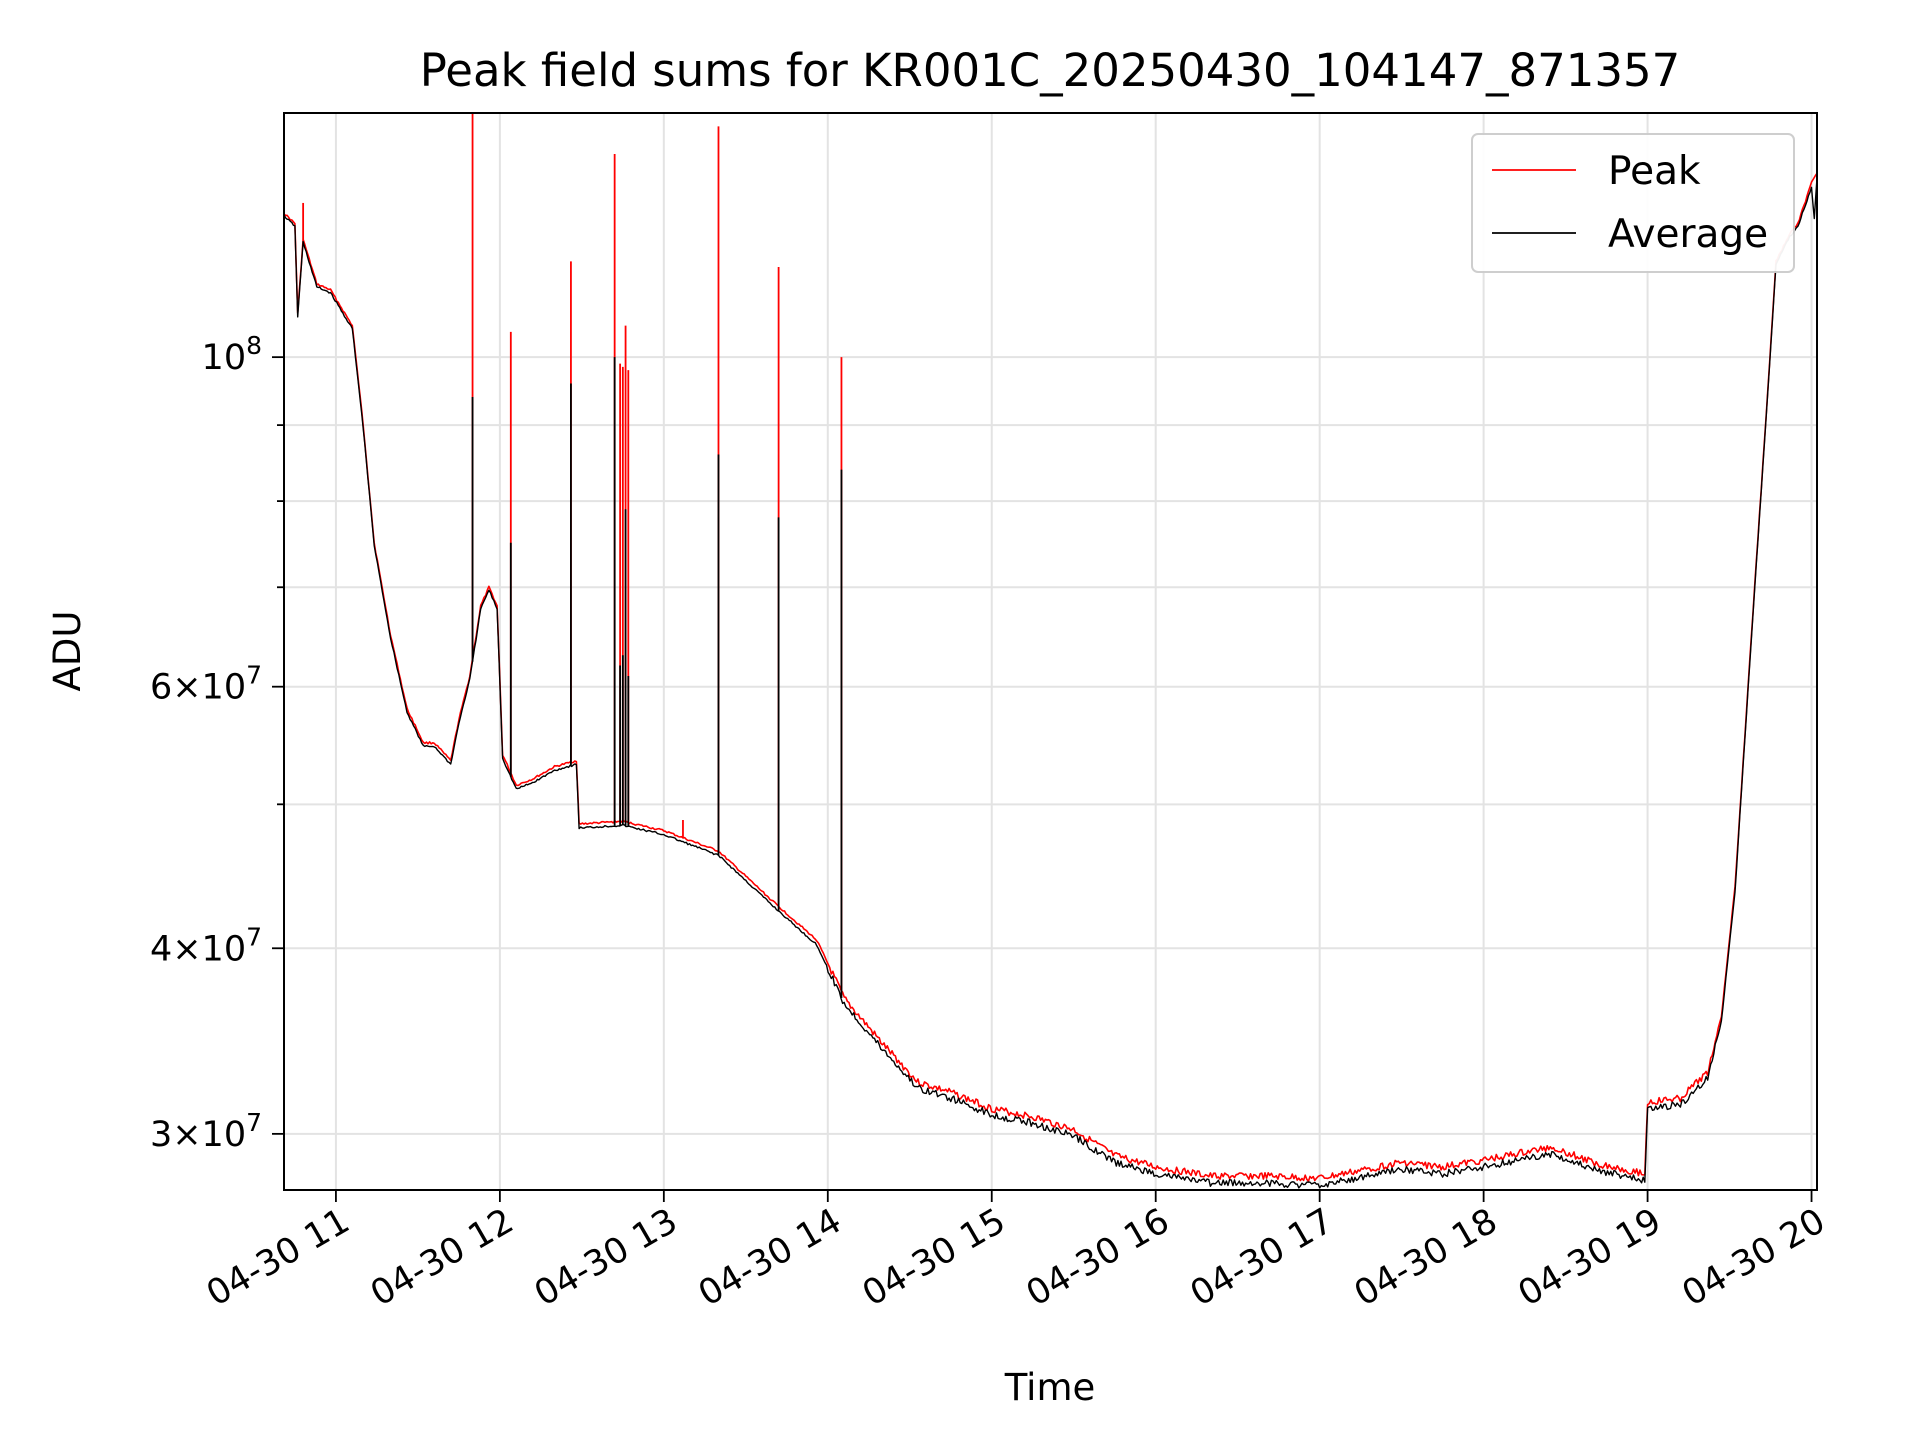 The image size is (1920, 1445). I want to click on legend: Peak Average, so click(1633, 203).